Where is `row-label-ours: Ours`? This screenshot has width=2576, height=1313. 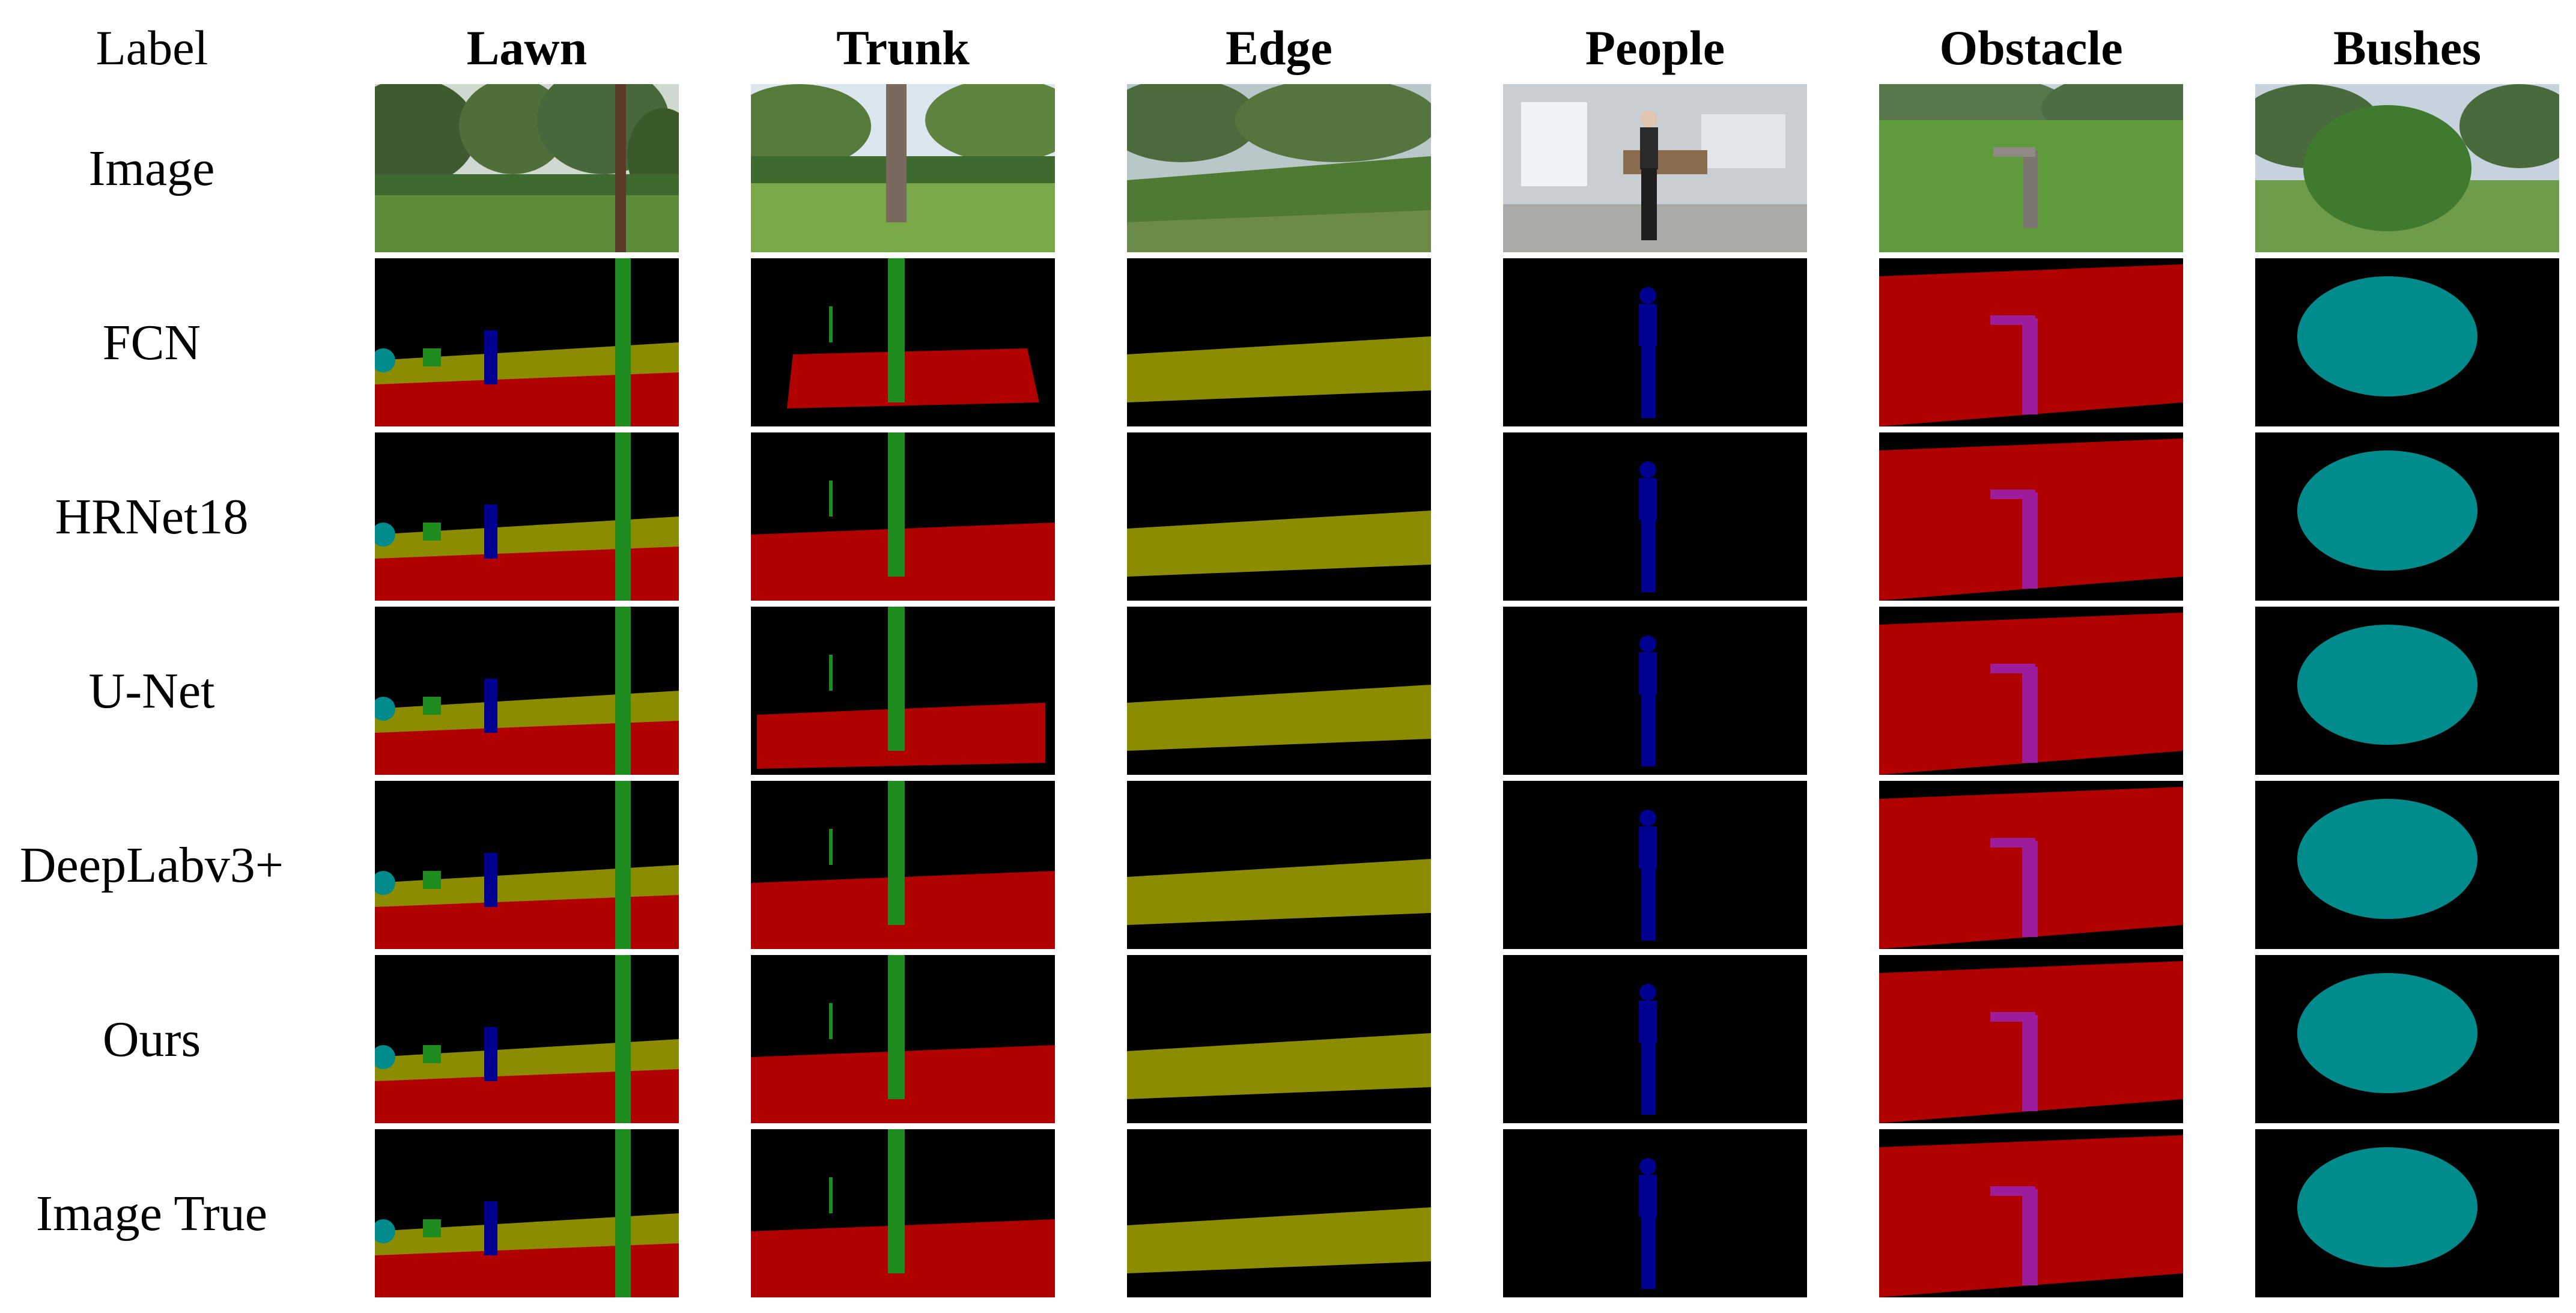 row-label-ours: Ours is located at coordinates (151, 1039).